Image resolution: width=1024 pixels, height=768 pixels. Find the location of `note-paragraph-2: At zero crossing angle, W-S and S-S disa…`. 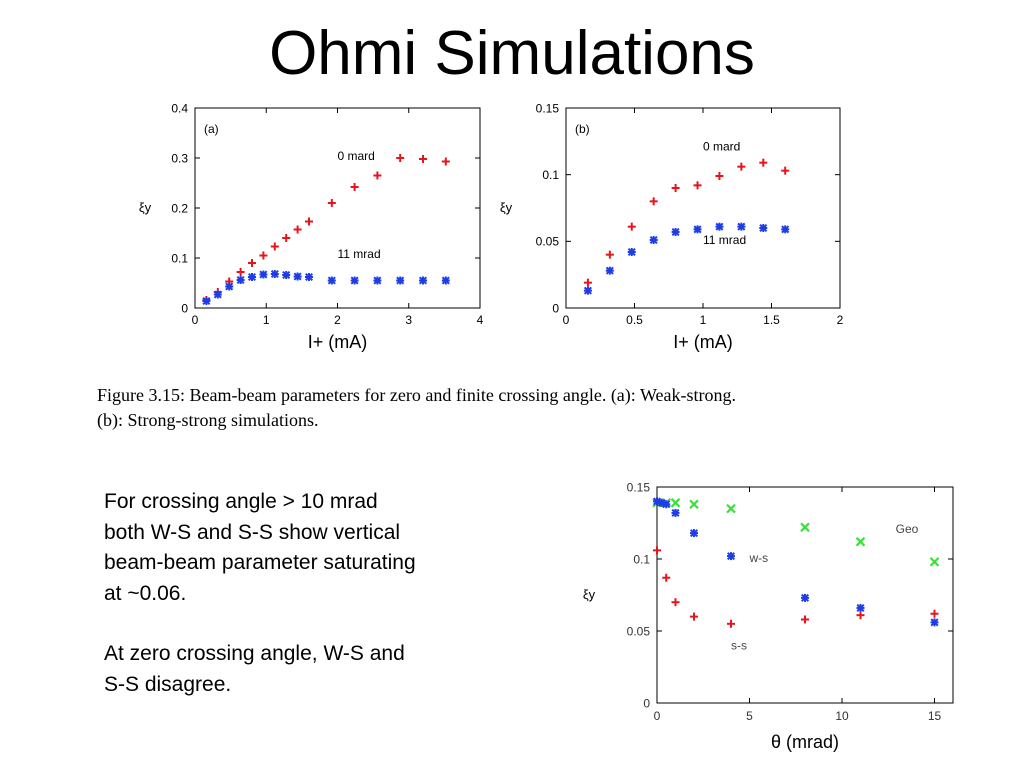

note-paragraph-2: At zero crossing angle, W-S and S-S disa… is located at coordinates (304, 669).